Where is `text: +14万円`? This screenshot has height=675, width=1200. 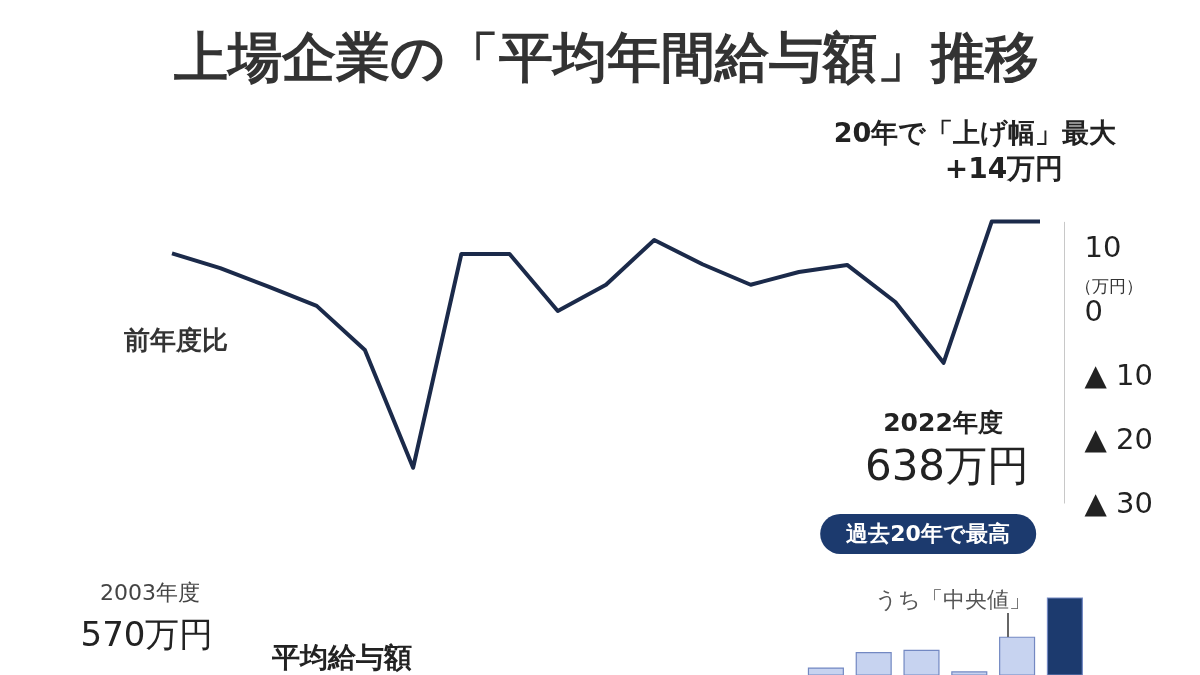 text: +14万円 is located at coordinates (1004, 168).